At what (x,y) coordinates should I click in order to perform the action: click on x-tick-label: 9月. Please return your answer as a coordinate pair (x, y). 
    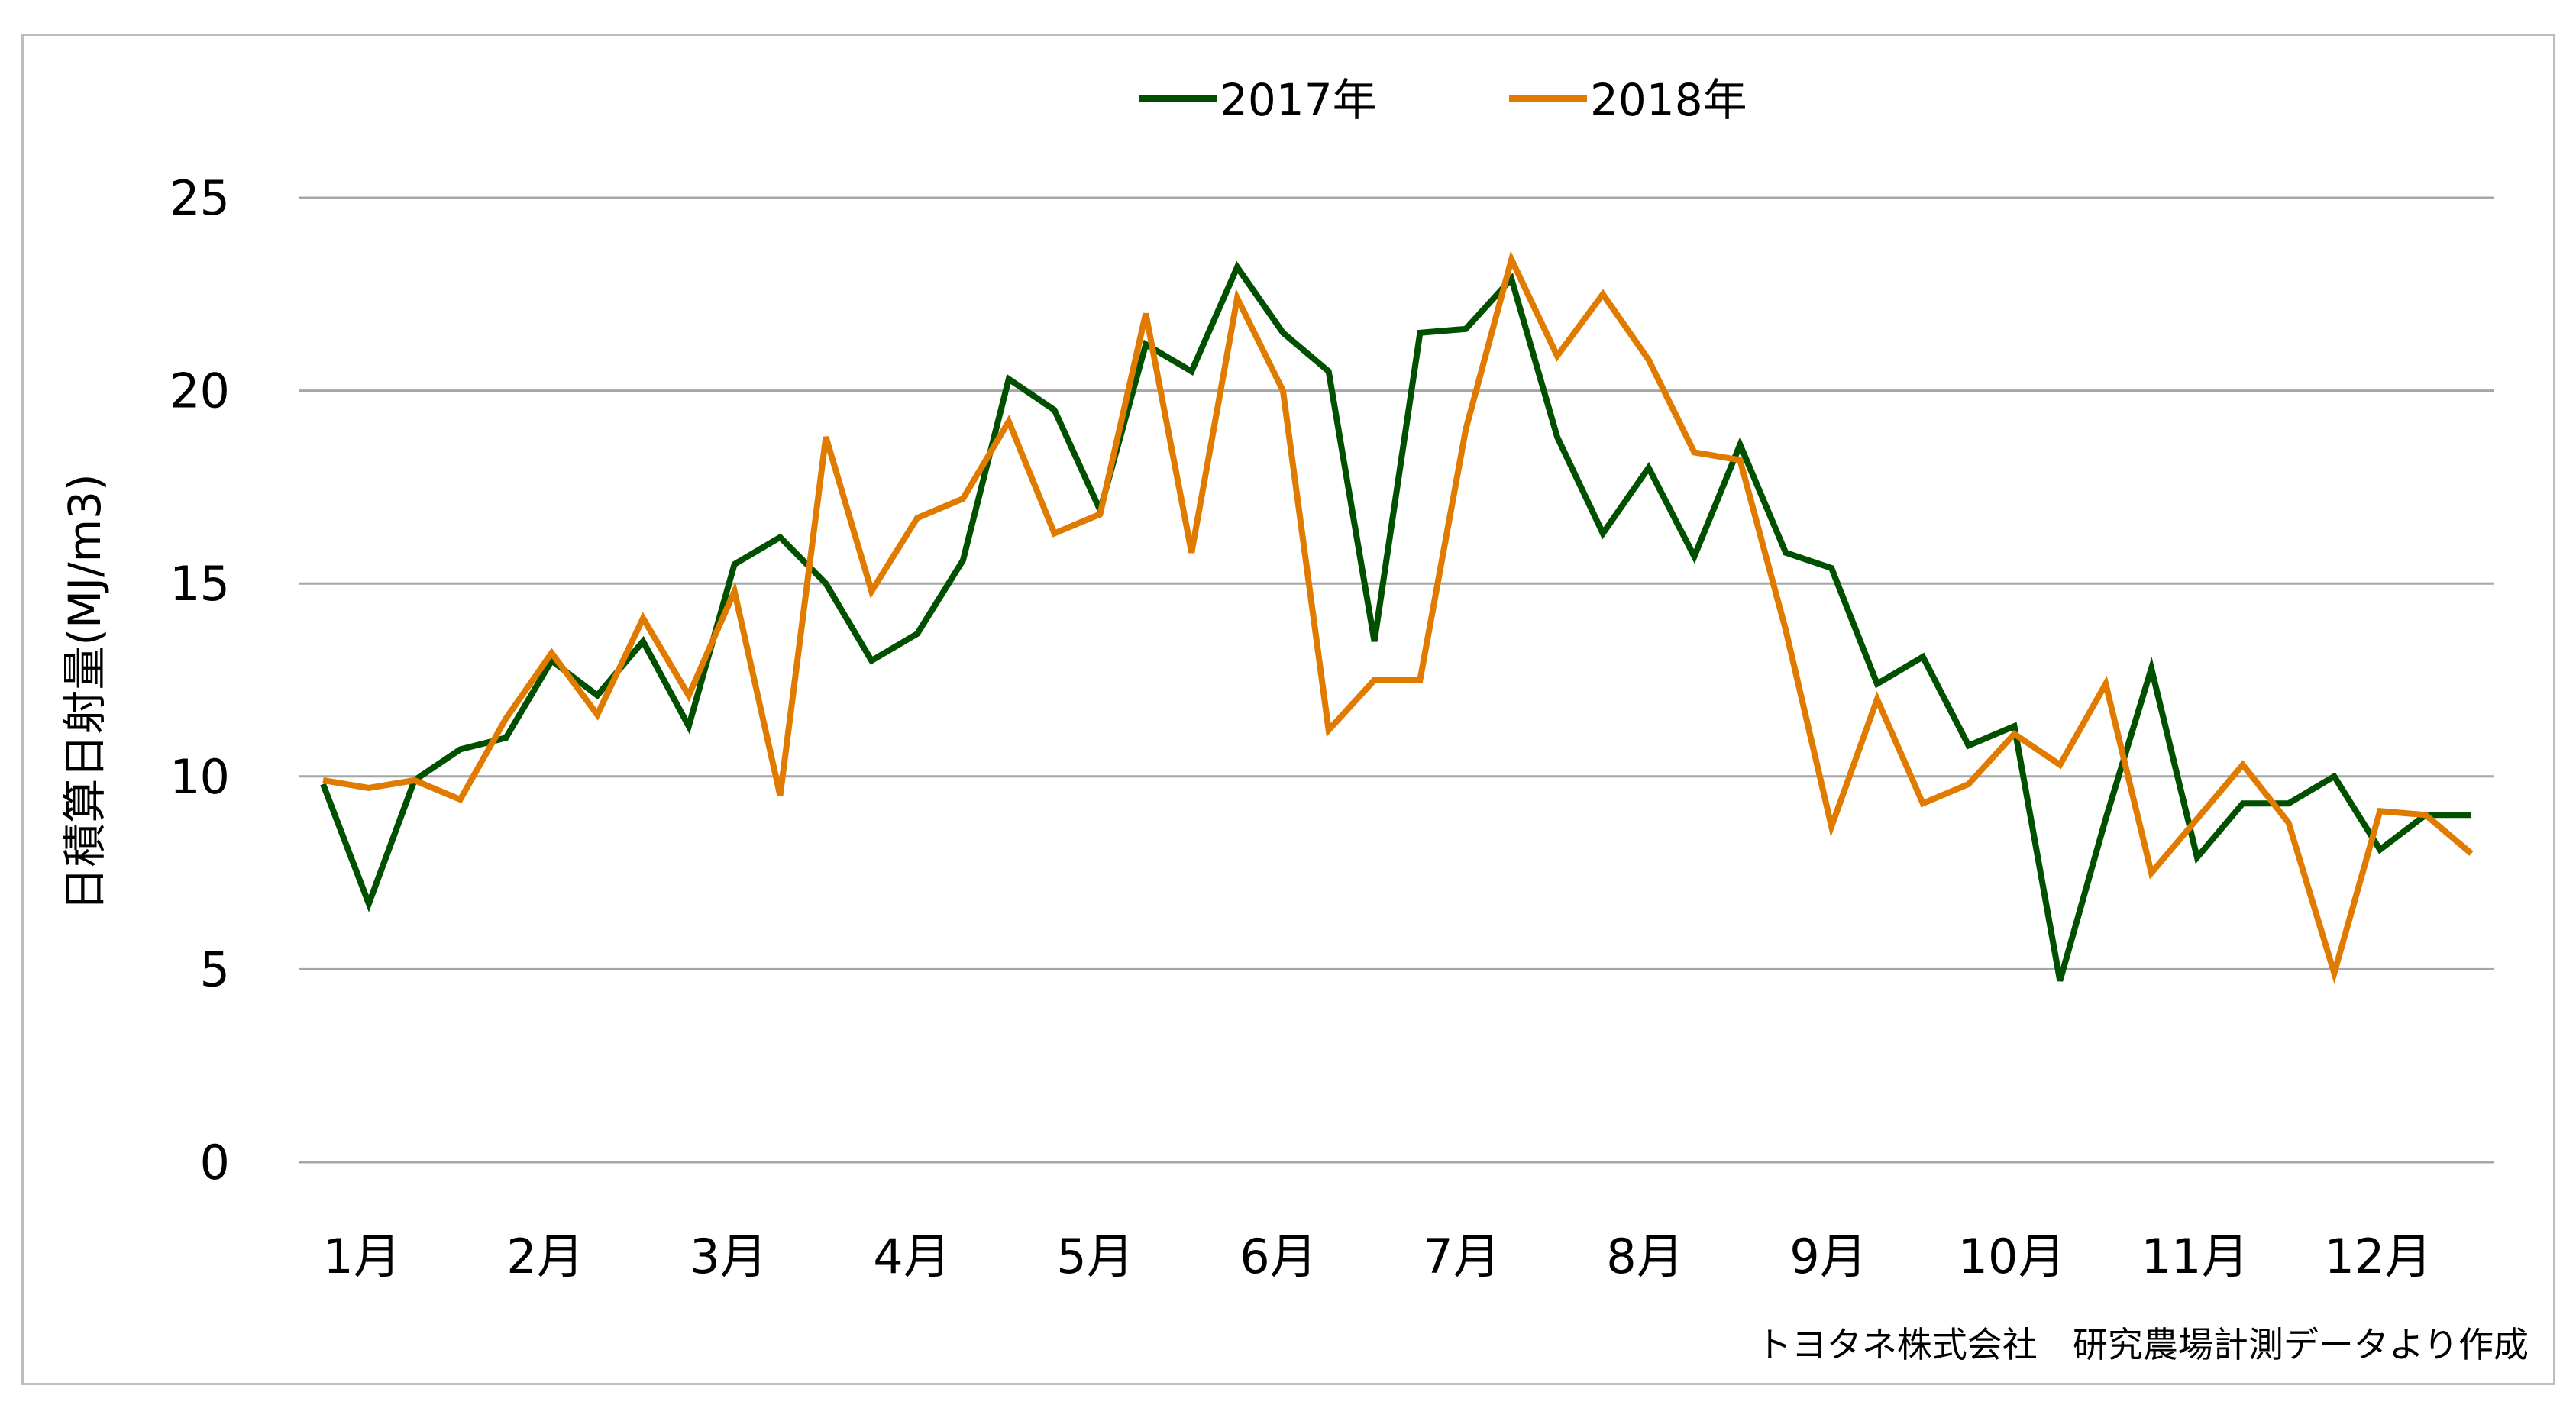
    Looking at the image, I should click on (1828, 1256).